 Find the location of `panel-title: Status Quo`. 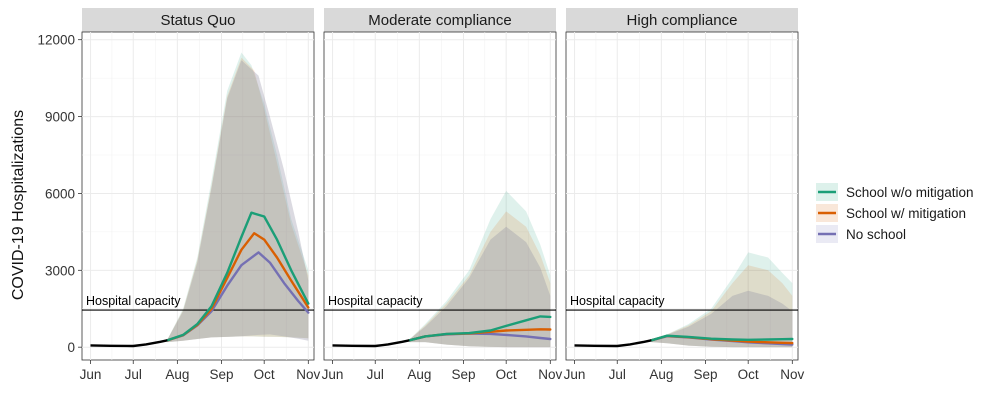

panel-title: Status Quo is located at coordinates (197, 20).